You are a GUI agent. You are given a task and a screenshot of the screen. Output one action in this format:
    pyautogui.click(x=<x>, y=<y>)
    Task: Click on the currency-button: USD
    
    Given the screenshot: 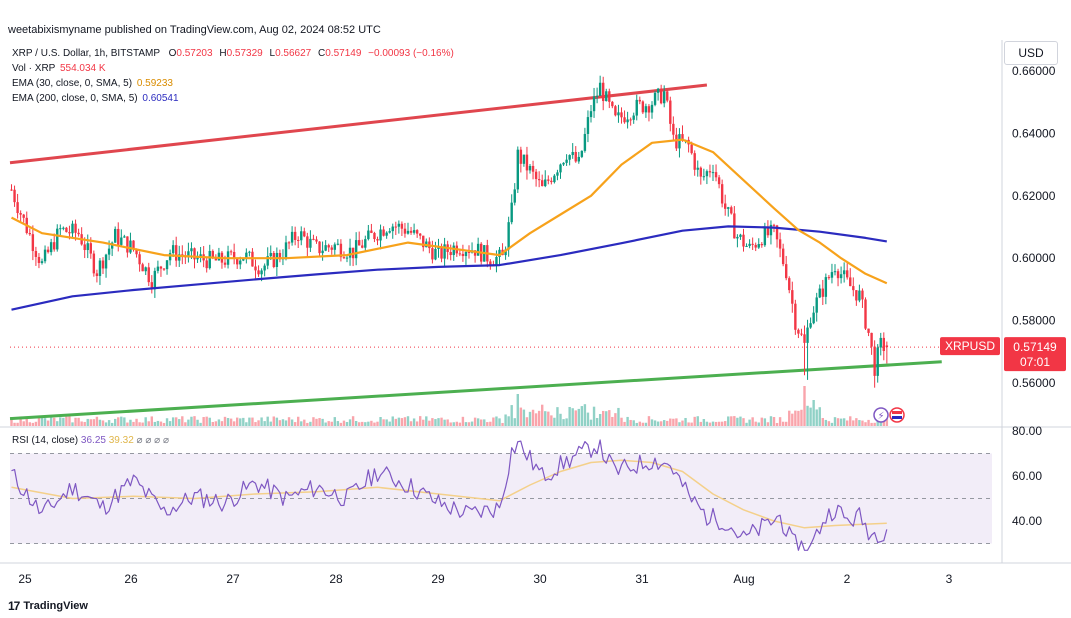 What is the action you would take?
    pyautogui.click(x=1031, y=53)
    